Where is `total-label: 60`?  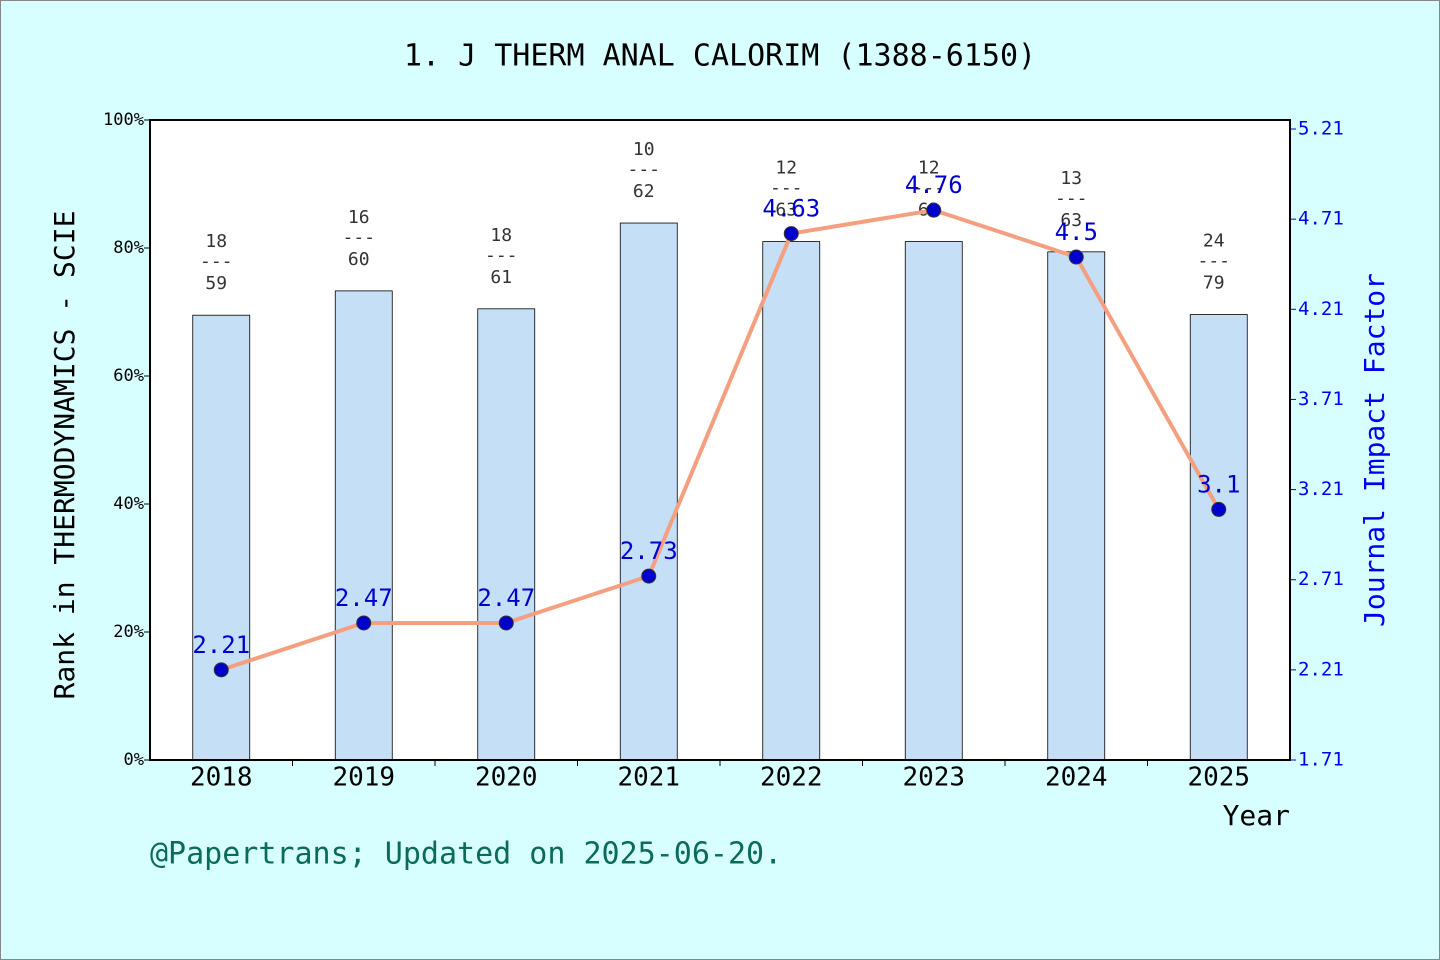
total-label: 60 is located at coordinates (359, 259).